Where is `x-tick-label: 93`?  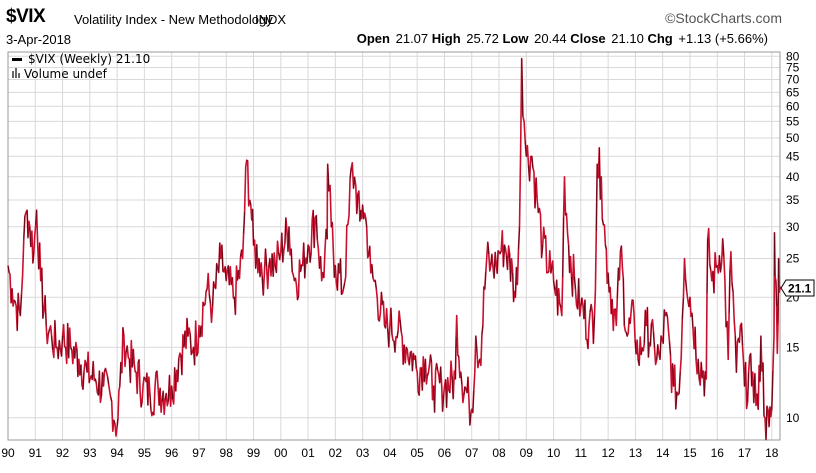 x-tick-label: 93 is located at coordinates (90, 453).